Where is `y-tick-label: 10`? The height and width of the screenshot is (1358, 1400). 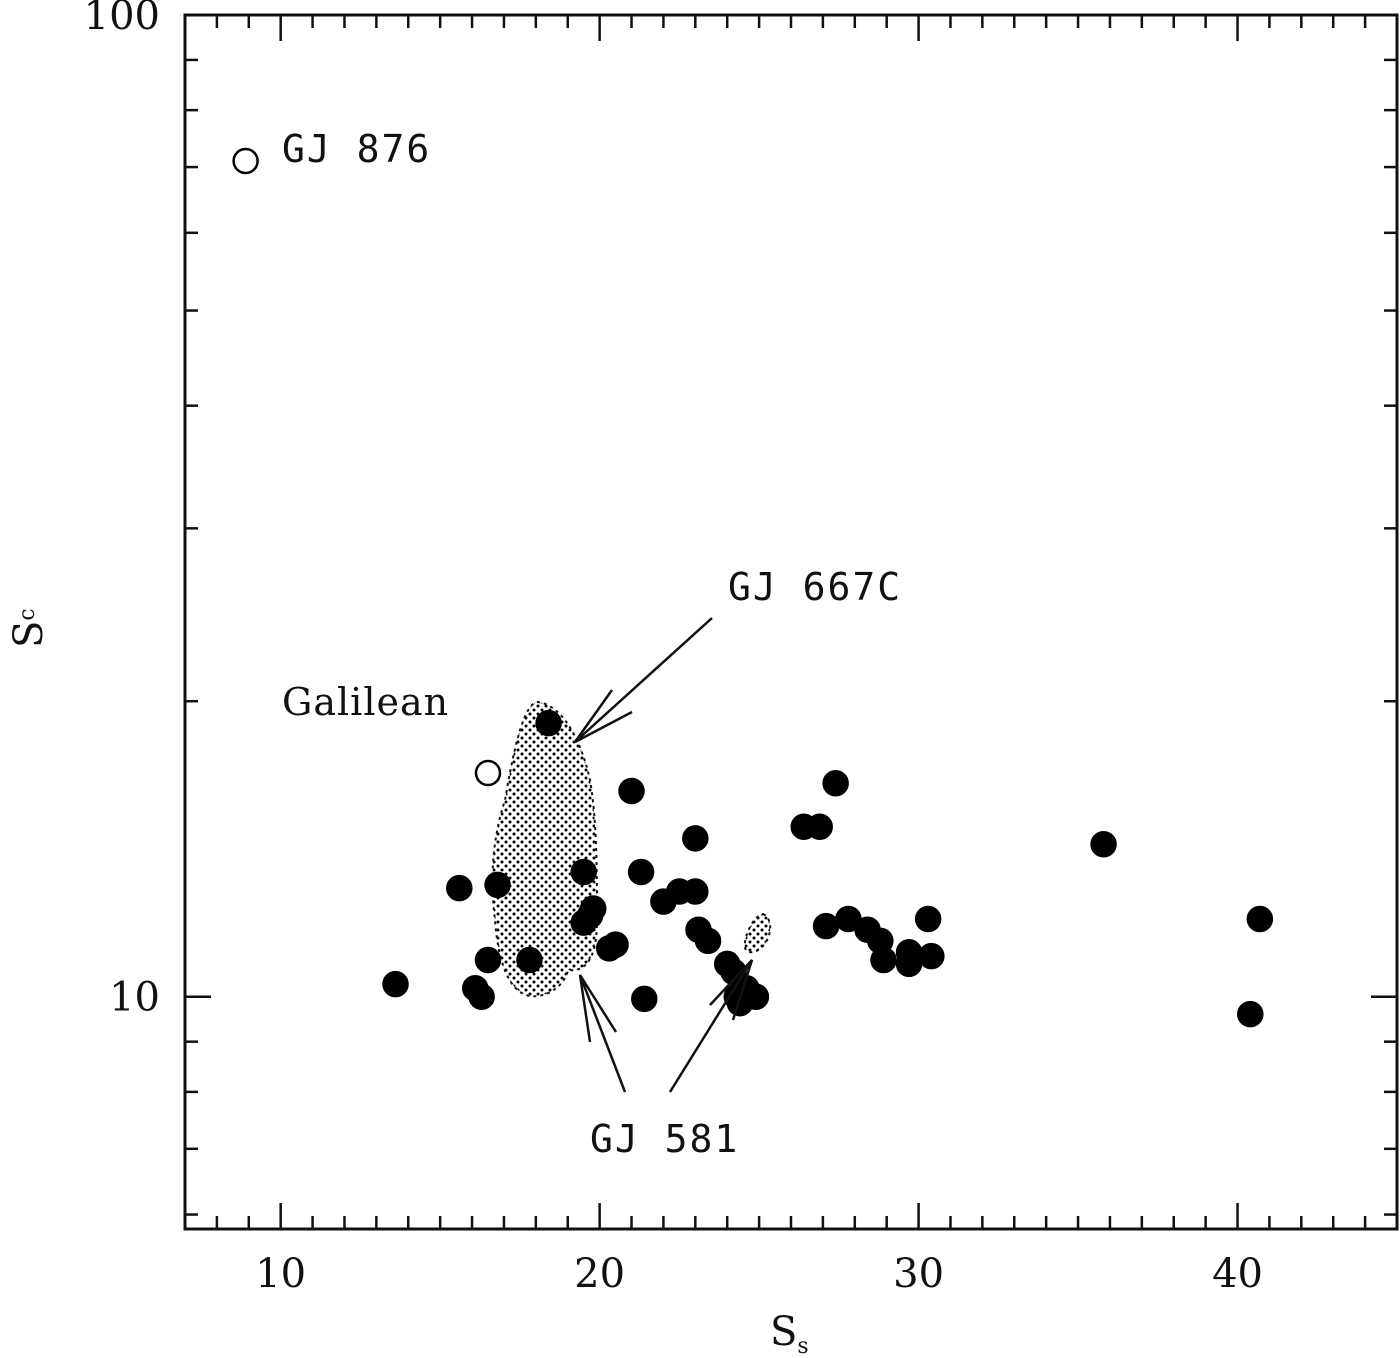
y-tick-label: 10 is located at coordinates (134, 998).